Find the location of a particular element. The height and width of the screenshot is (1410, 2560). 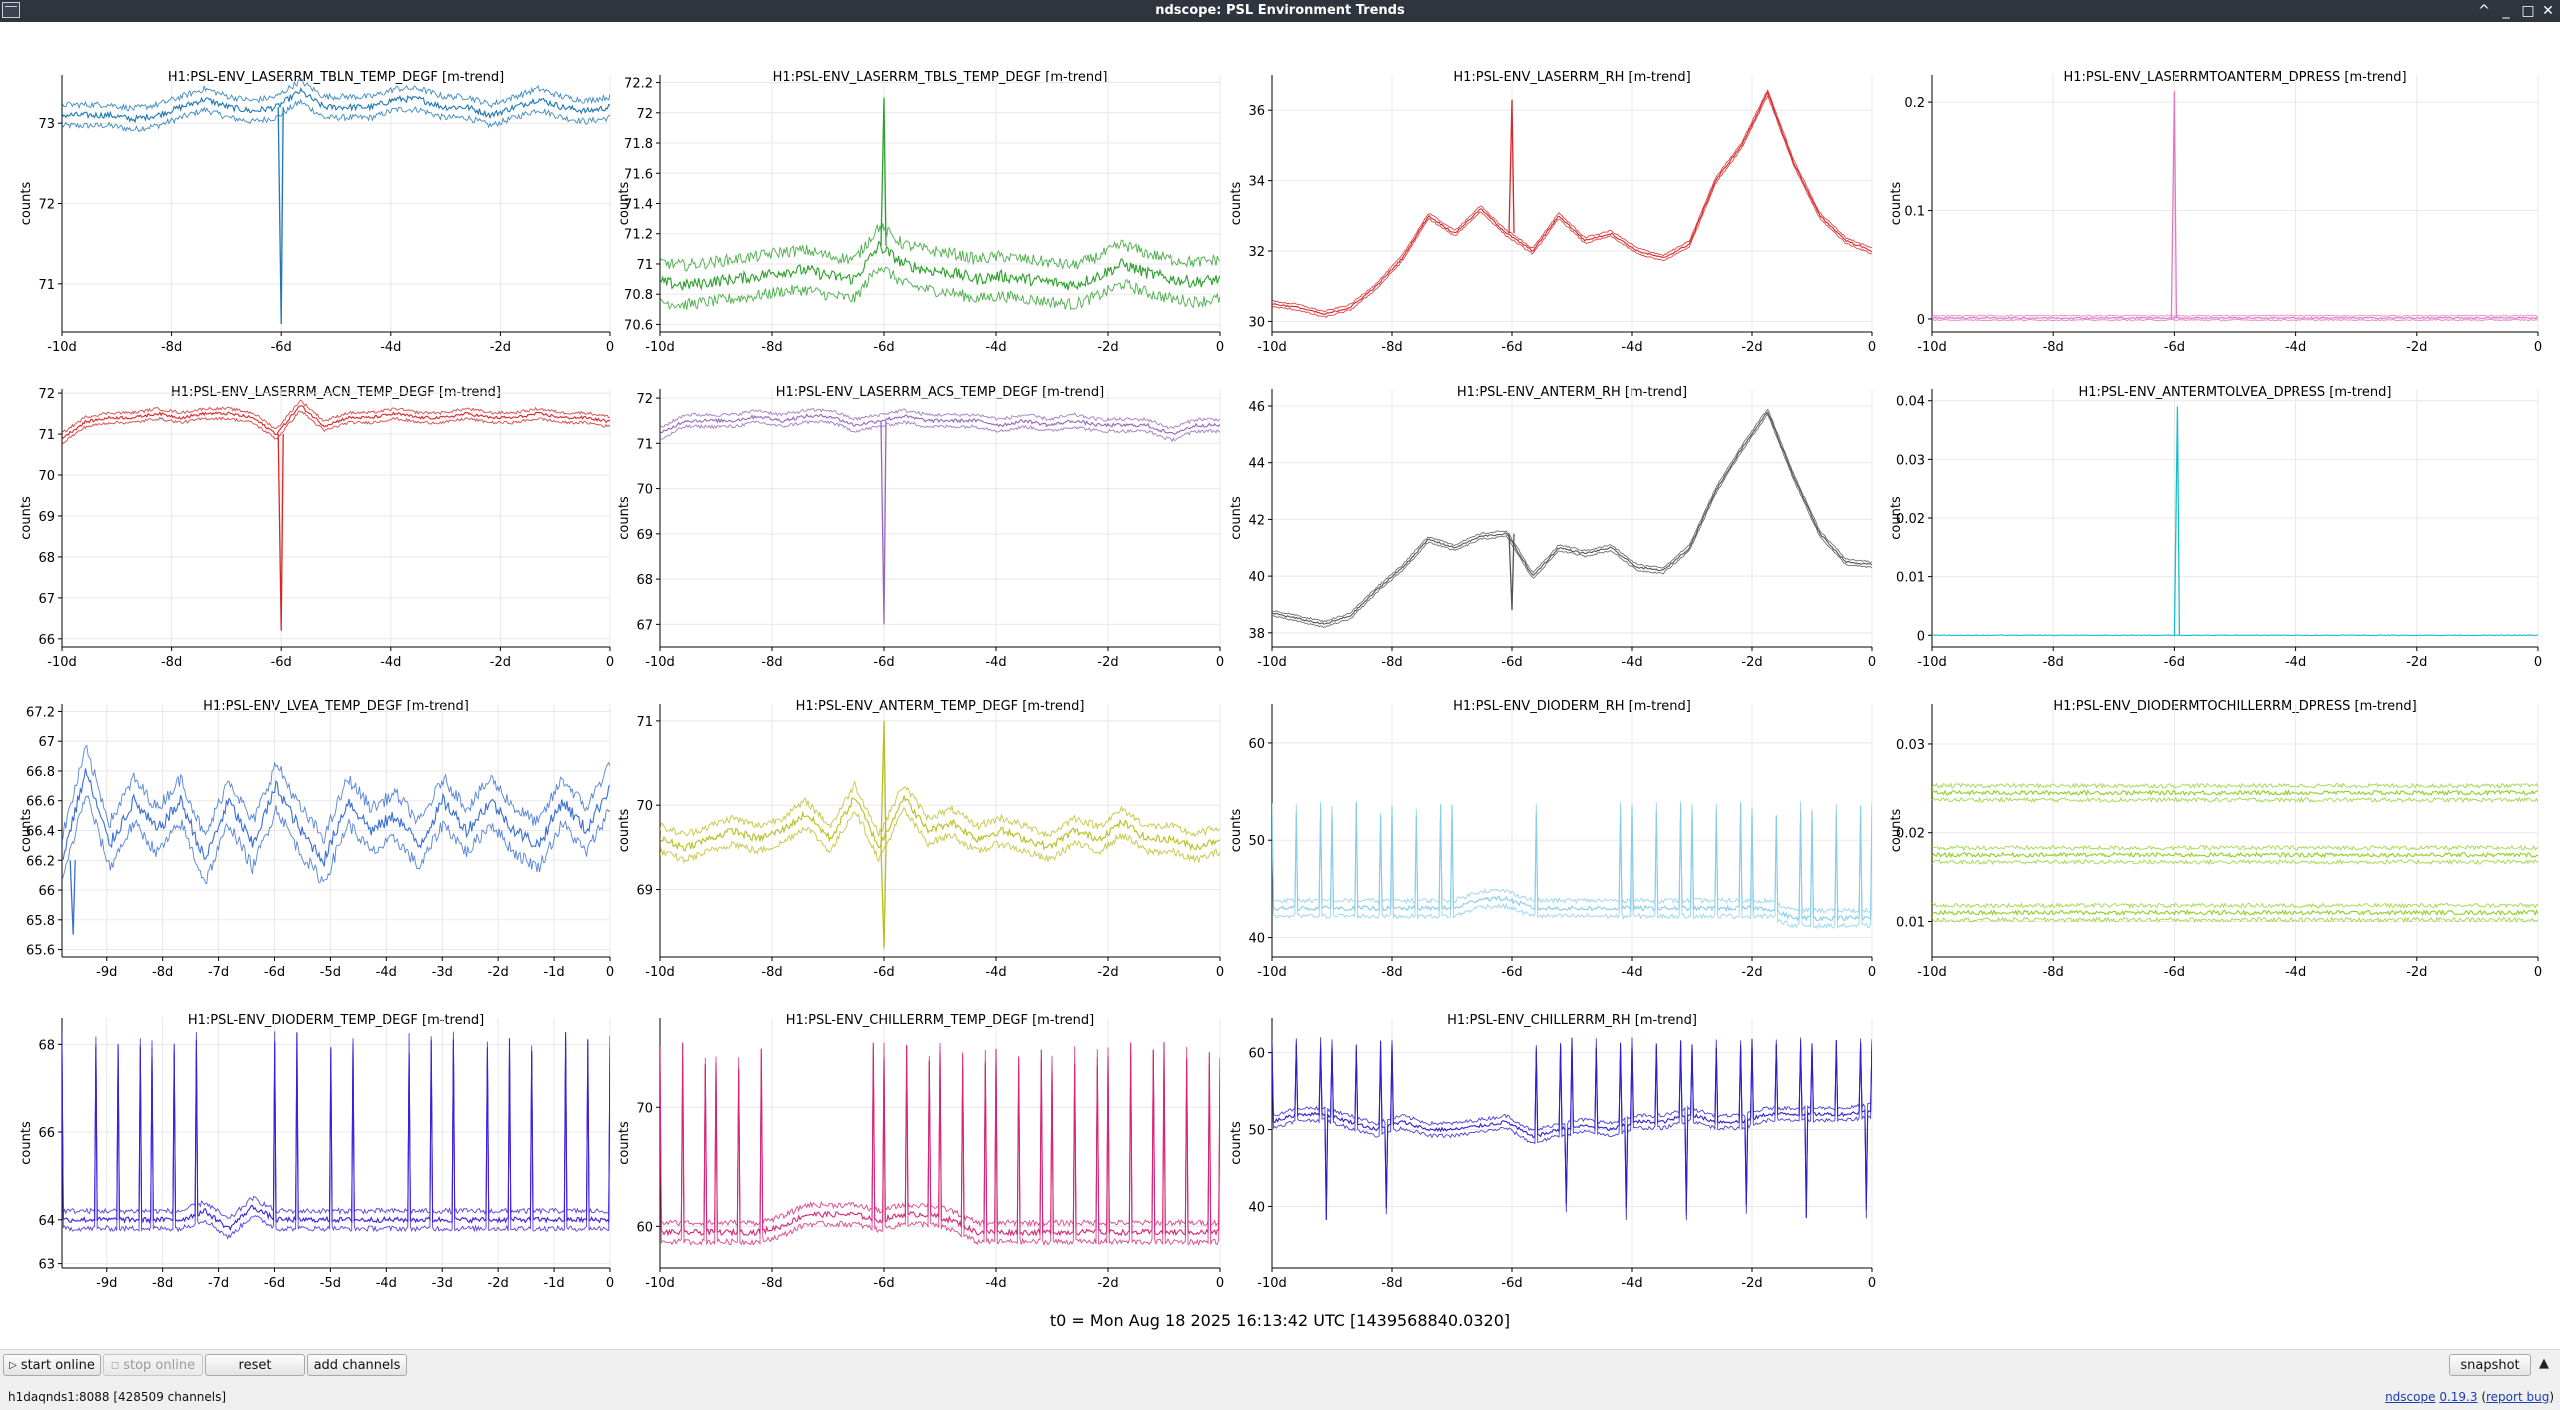

y-tick-label: 0.1 is located at coordinates (1914, 212).